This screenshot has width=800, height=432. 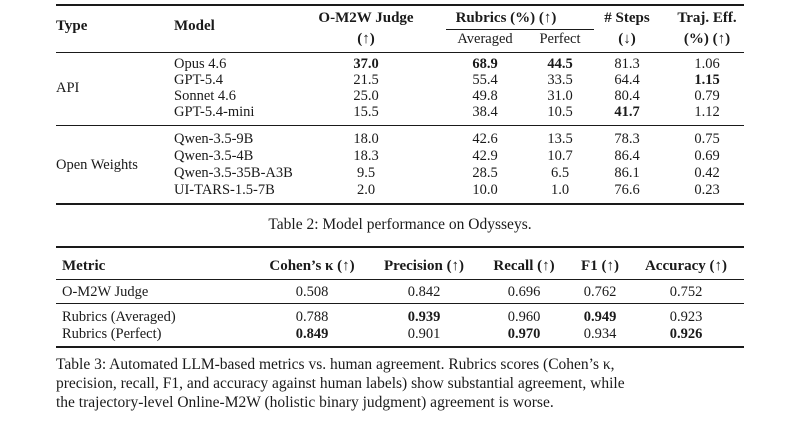 I want to click on judge-value: 37.0, so click(x=366, y=64).